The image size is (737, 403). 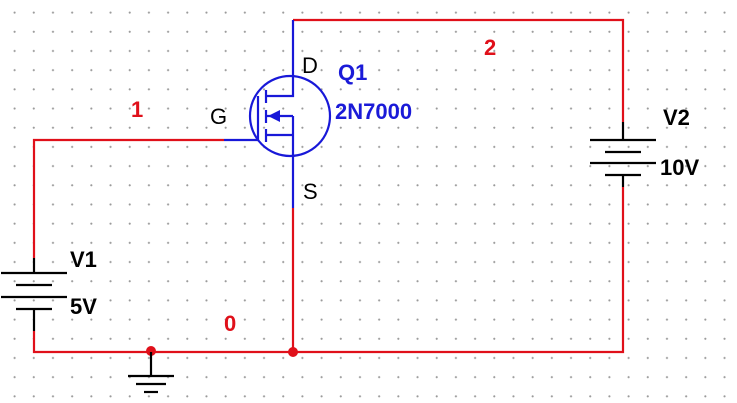 I want to click on v1-ref-label: V1, so click(x=83, y=259).